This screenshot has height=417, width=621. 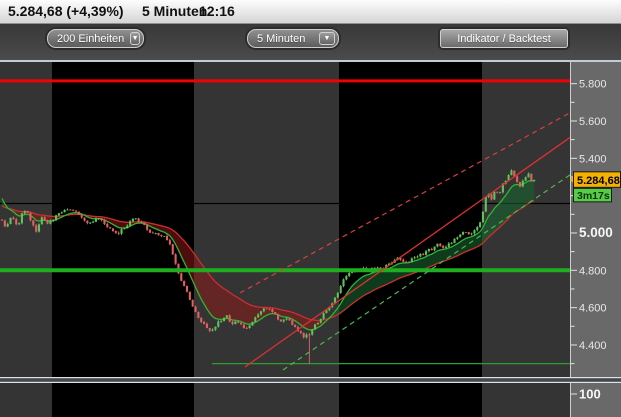 What do you see at coordinates (590, 394) in the screenshot?
I see `volume-axis-label: 100` at bounding box center [590, 394].